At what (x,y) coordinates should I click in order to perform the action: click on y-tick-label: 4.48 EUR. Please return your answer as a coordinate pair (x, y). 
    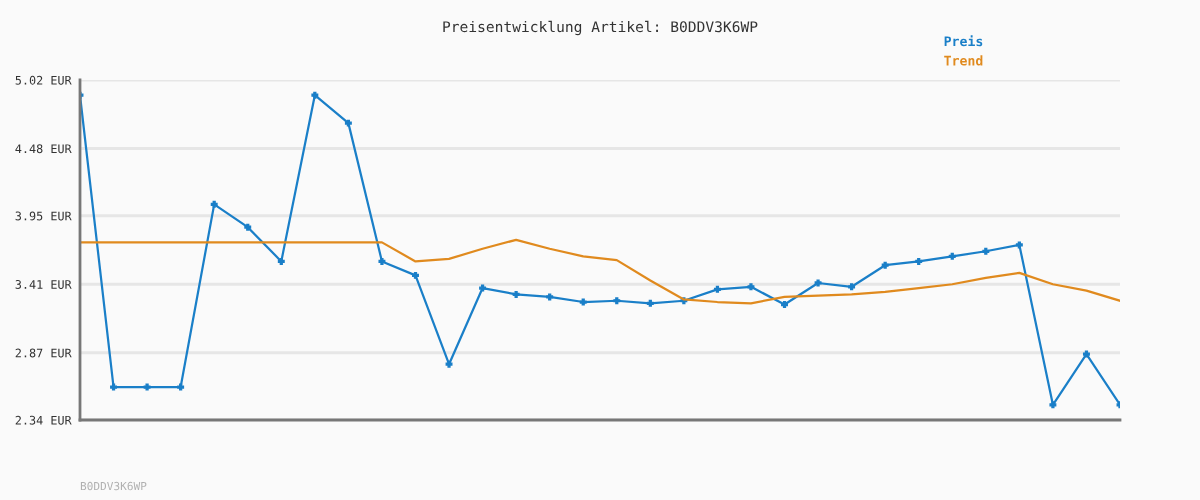
    Looking at the image, I should click on (43, 149).